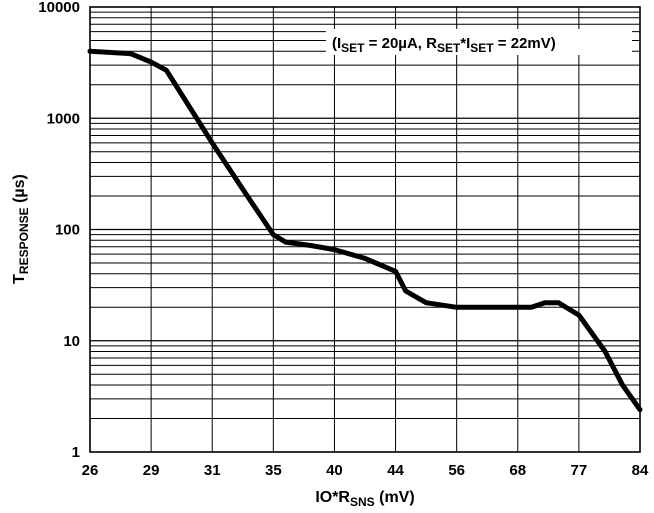 The height and width of the screenshot is (513, 654). What do you see at coordinates (71, 341) in the screenshot?
I see `y-tick-label: 10` at bounding box center [71, 341].